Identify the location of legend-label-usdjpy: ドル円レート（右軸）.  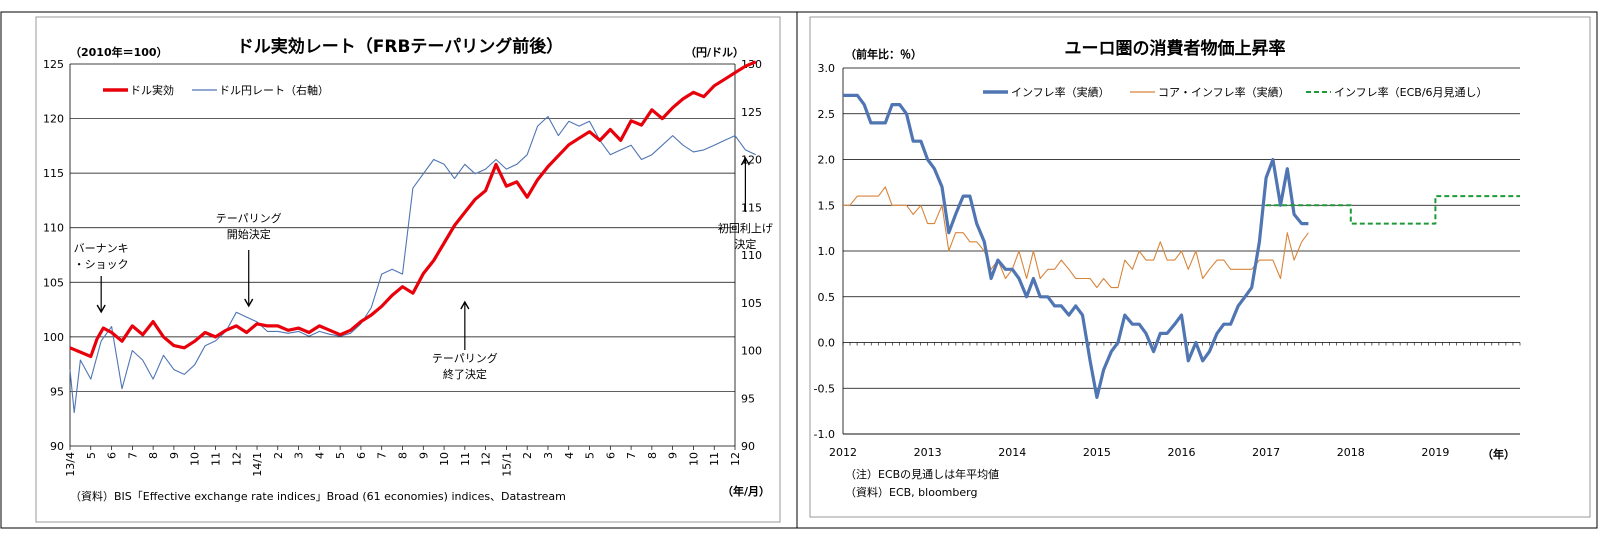
(274, 90).